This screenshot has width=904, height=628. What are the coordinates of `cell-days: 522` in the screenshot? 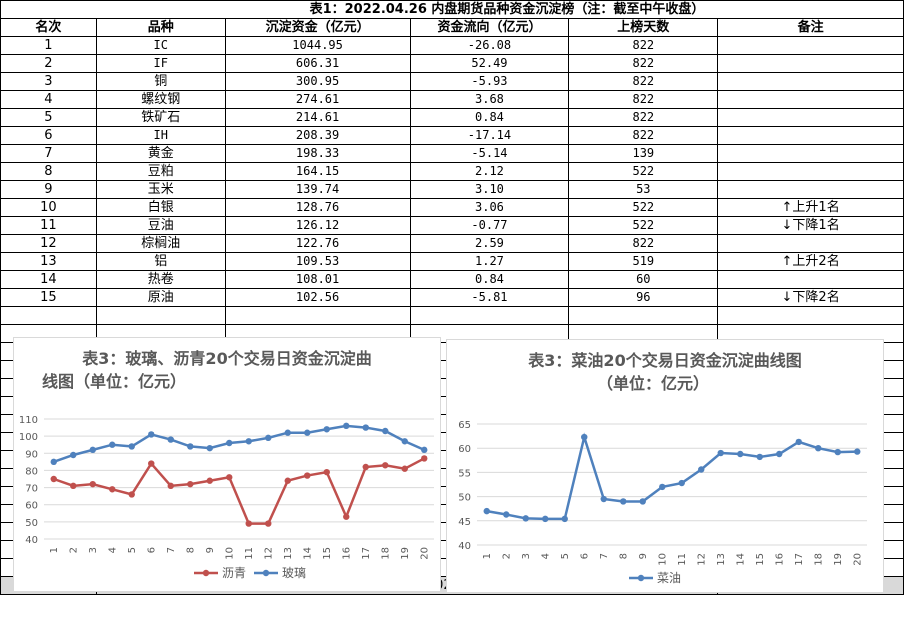 It's located at (643, 226).